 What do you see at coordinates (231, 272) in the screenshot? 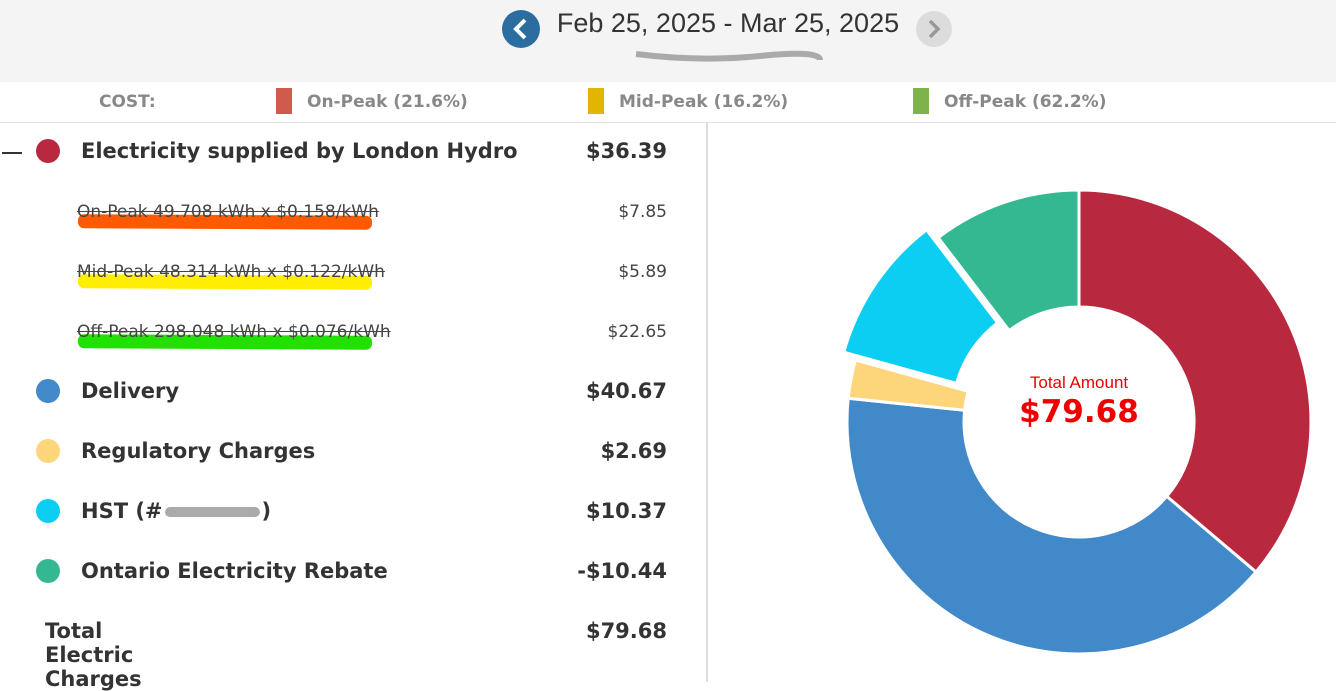
I see `detail-text: Mid-Peak 48.314 kWh x $0.122/kWh` at bounding box center [231, 272].